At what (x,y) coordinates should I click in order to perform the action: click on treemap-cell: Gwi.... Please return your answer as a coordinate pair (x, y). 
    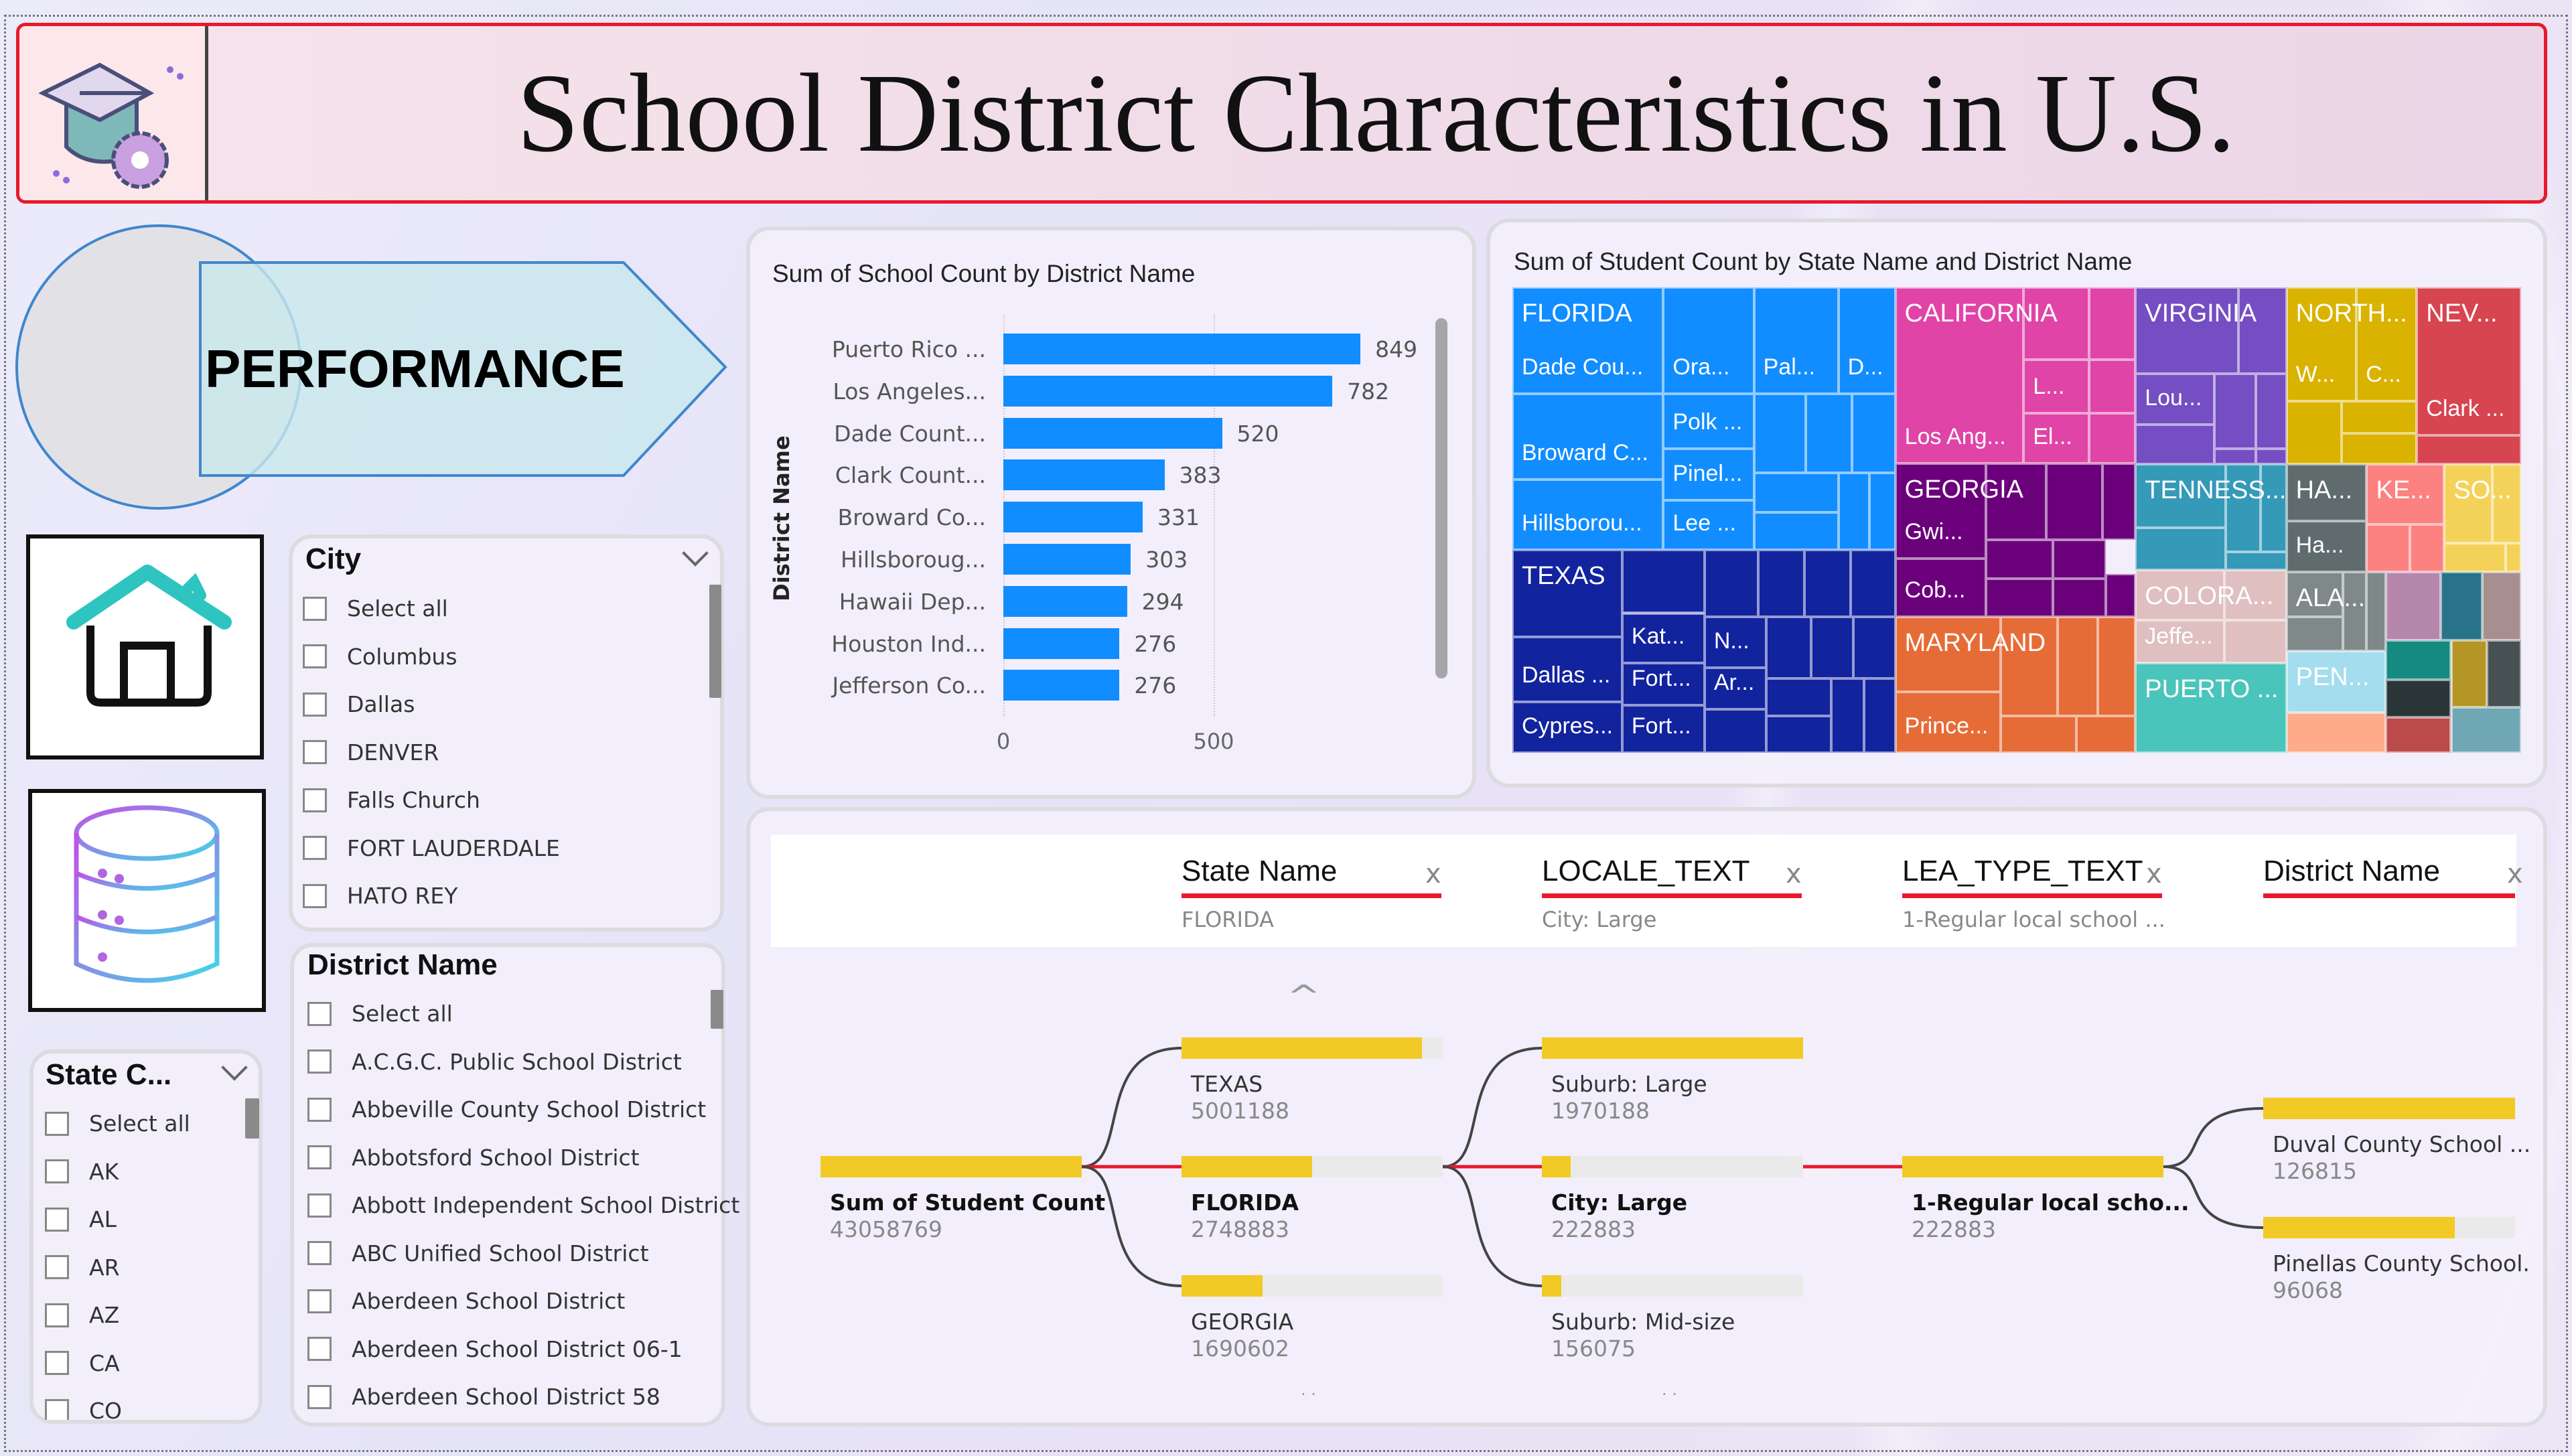
    Looking at the image, I should click on (1940, 511).